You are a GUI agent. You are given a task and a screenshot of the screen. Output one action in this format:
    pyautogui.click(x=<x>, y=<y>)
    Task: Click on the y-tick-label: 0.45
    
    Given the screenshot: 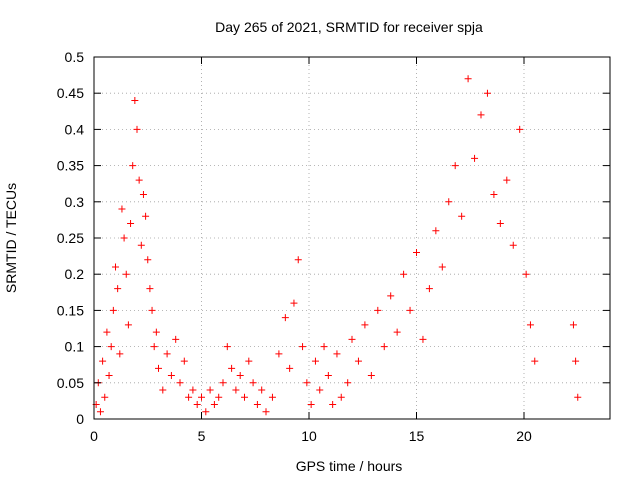 What is the action you would take?
    pyautogui.click(x=70, y=93)
    